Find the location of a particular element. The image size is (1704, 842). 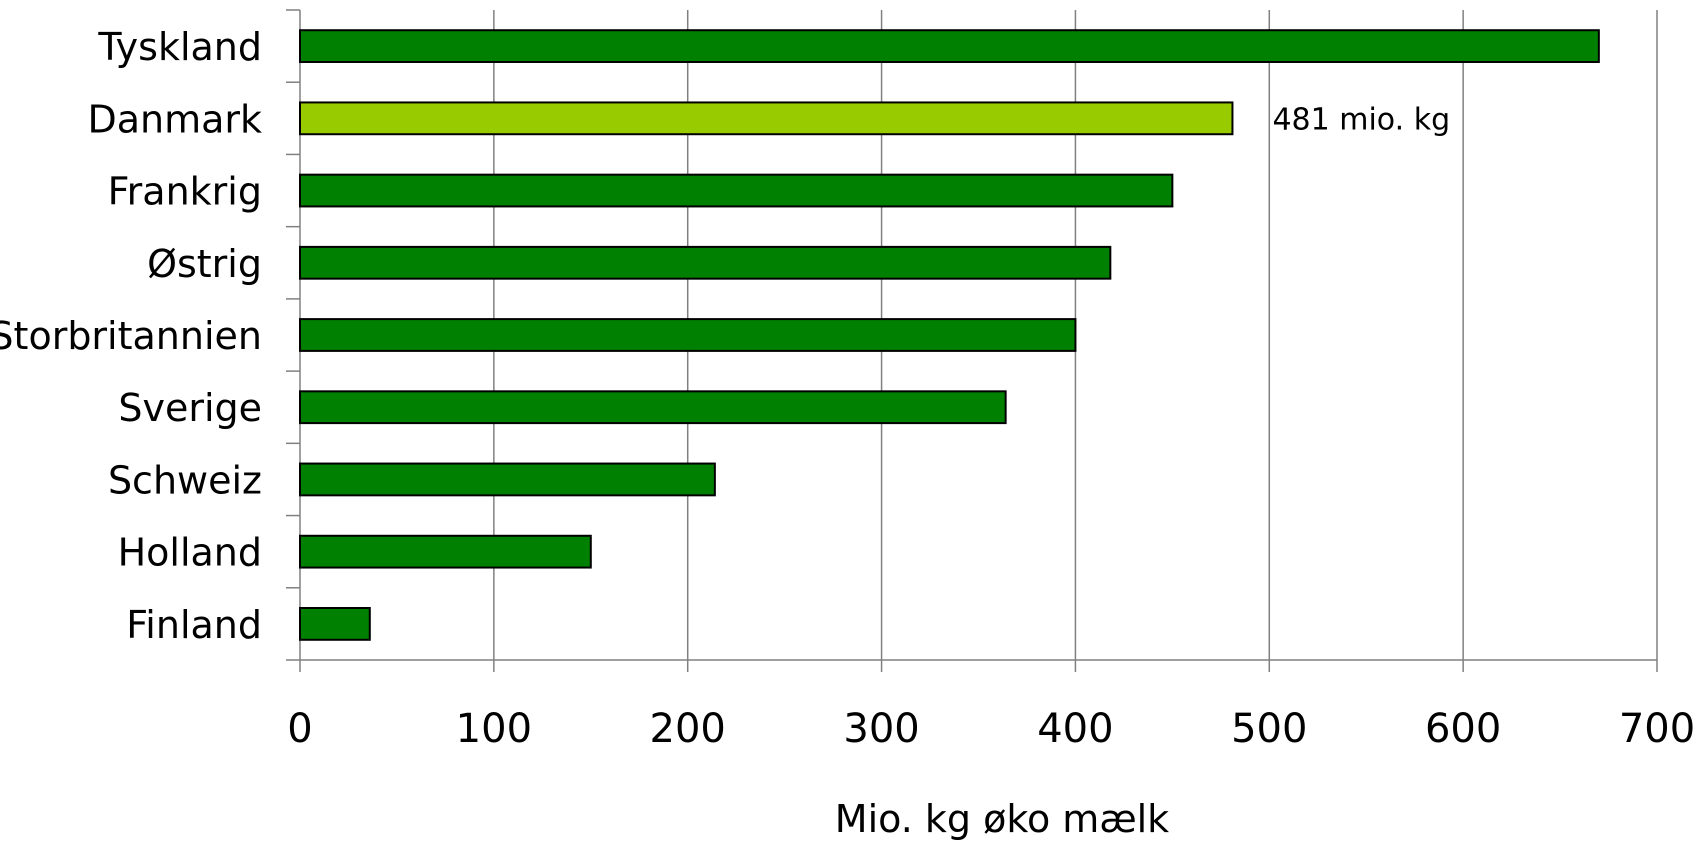

category-label: Tyskland is located at coordinates (179, 47).